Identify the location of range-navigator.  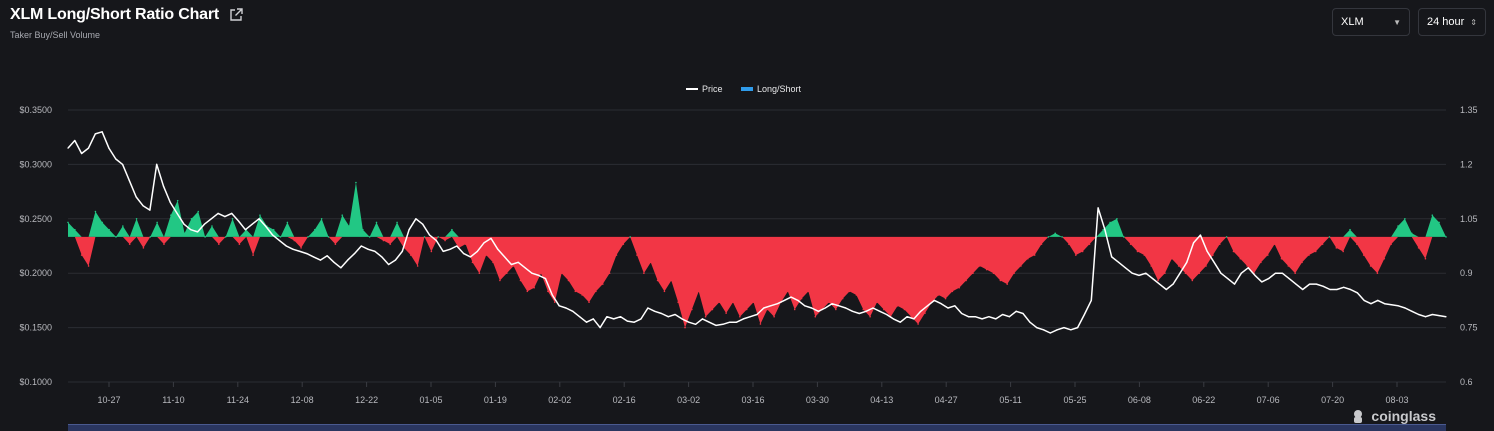
(757, 427).